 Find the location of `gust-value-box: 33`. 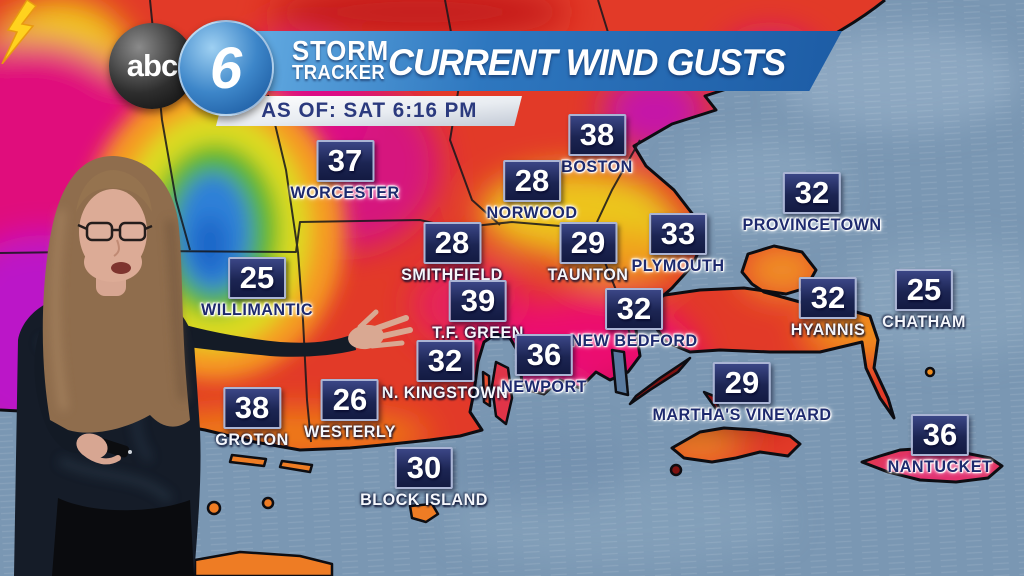

gust-value-box: 33 is located at coordinates (677, 234).